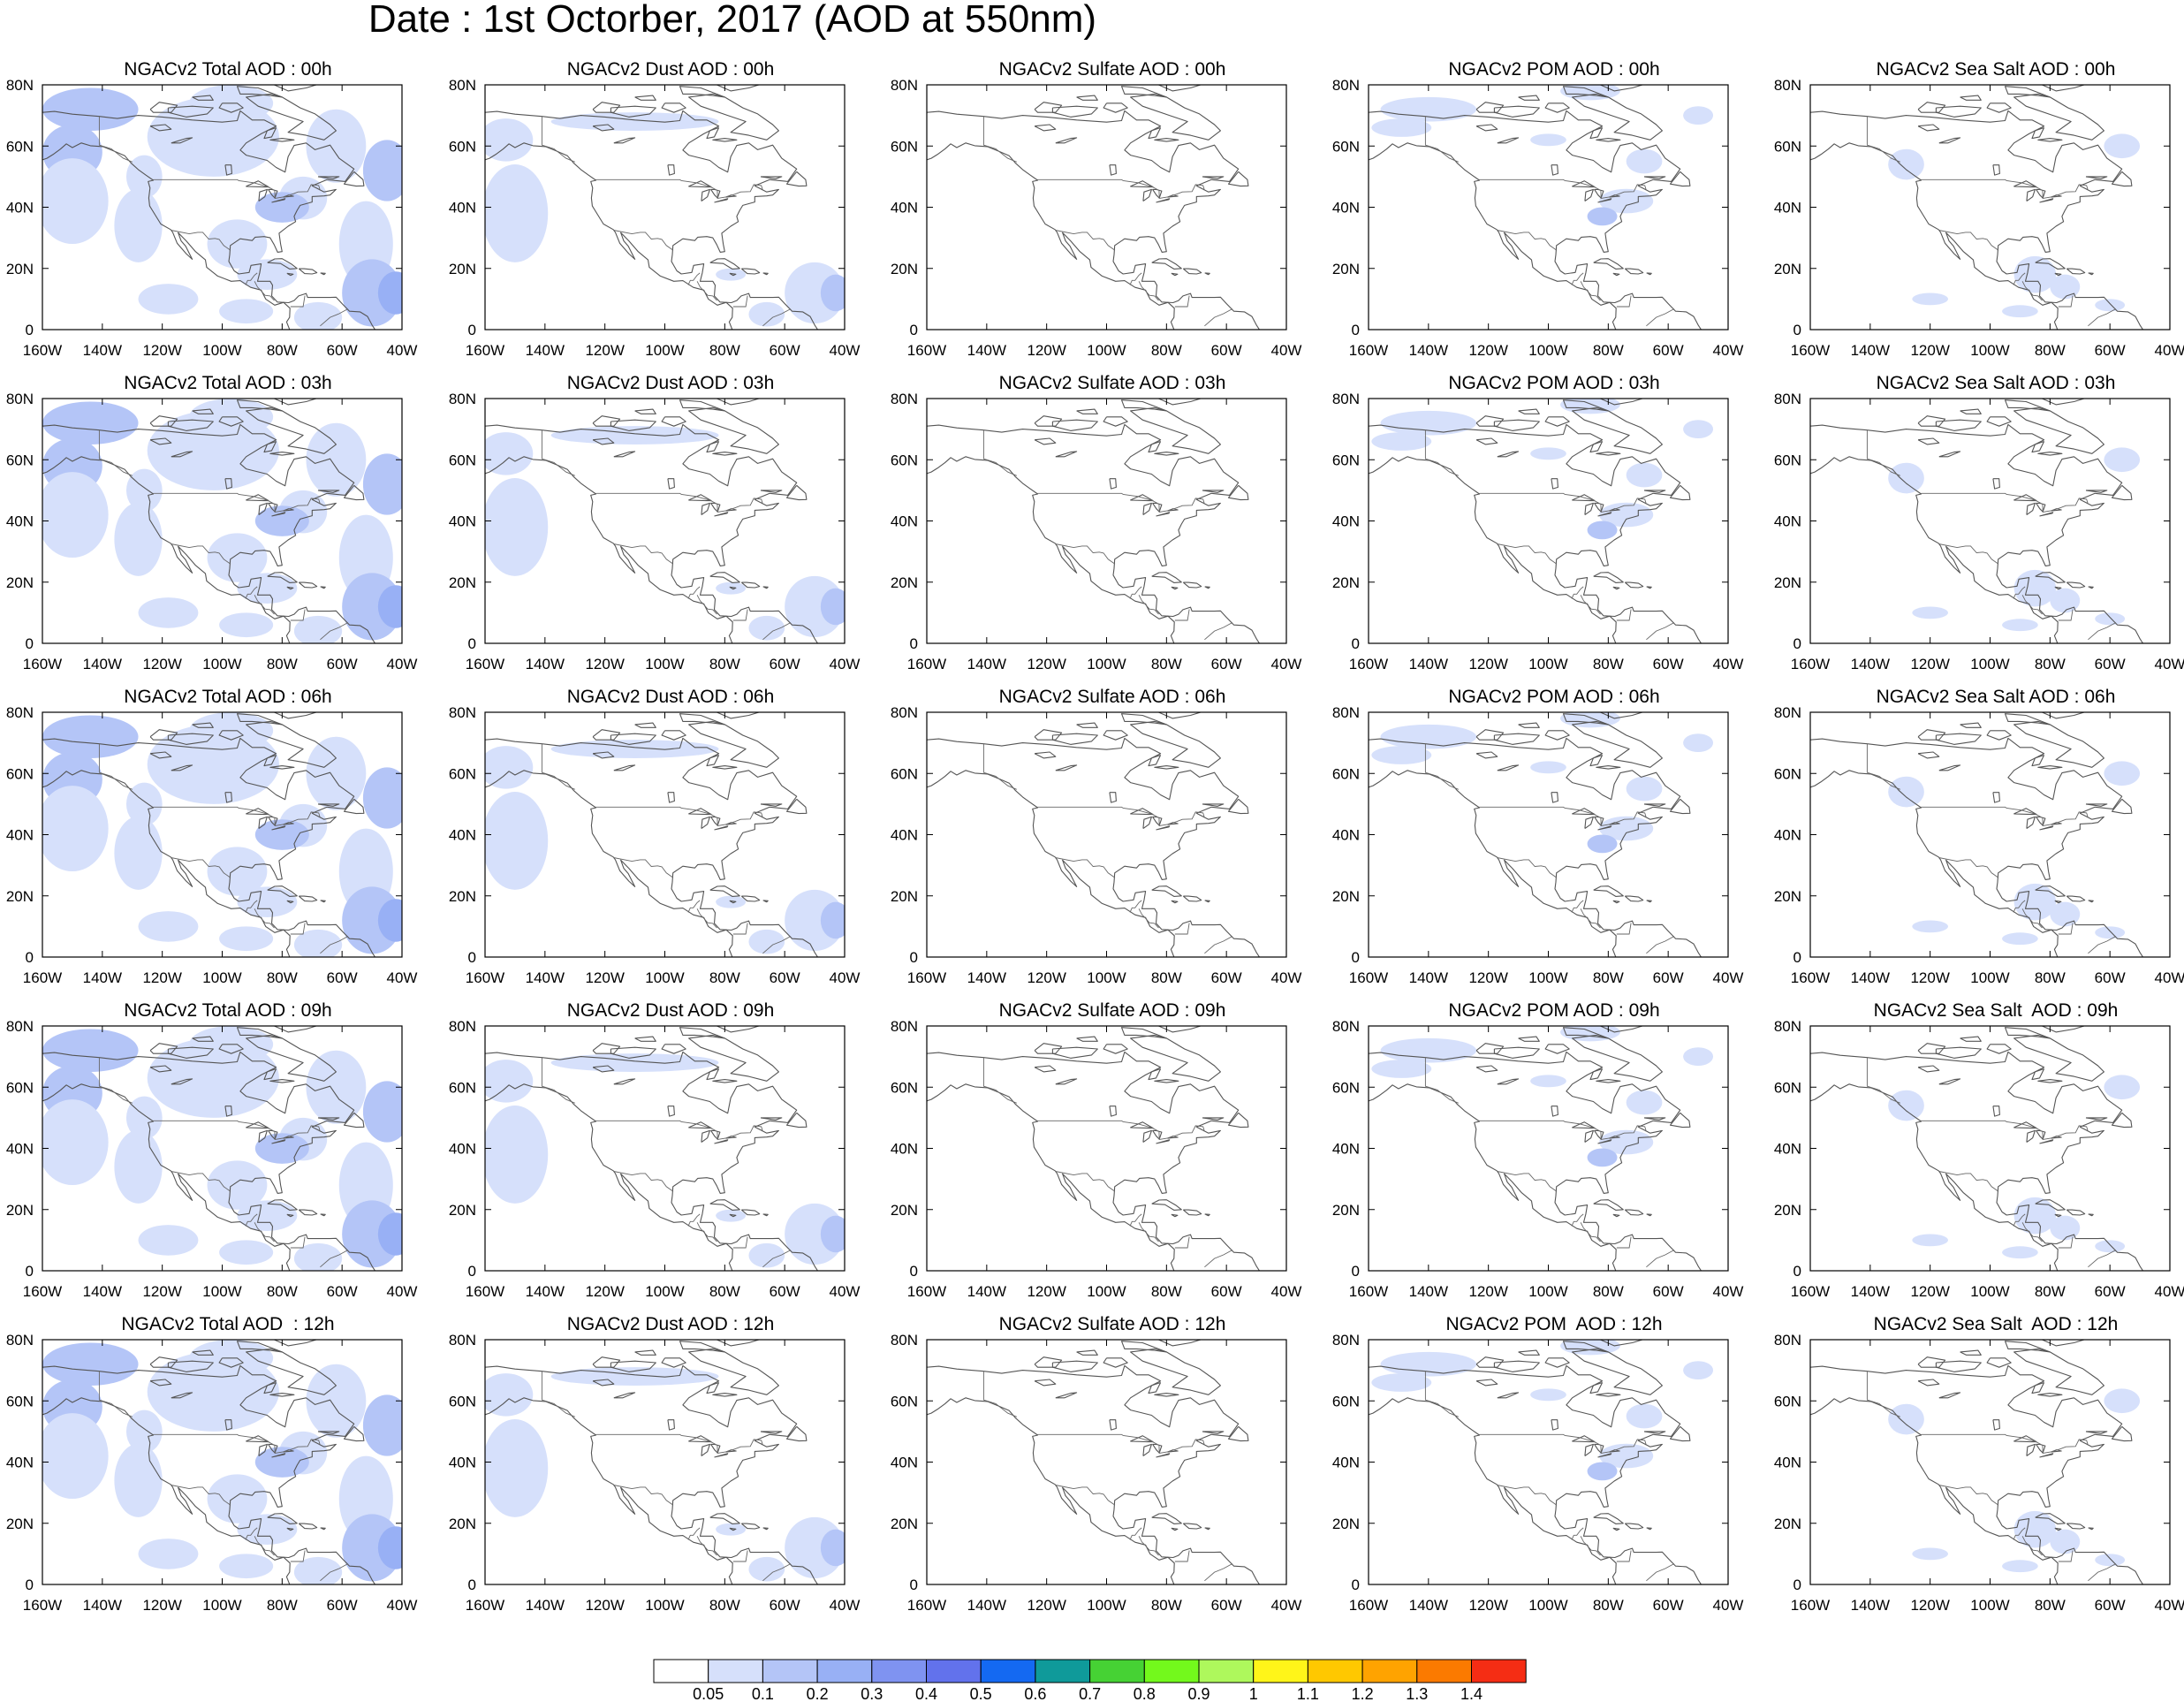 The width and height of the screenshot is (2184, 1702). I want to click on lon-tick-label: 60W, so click(1668, 350).